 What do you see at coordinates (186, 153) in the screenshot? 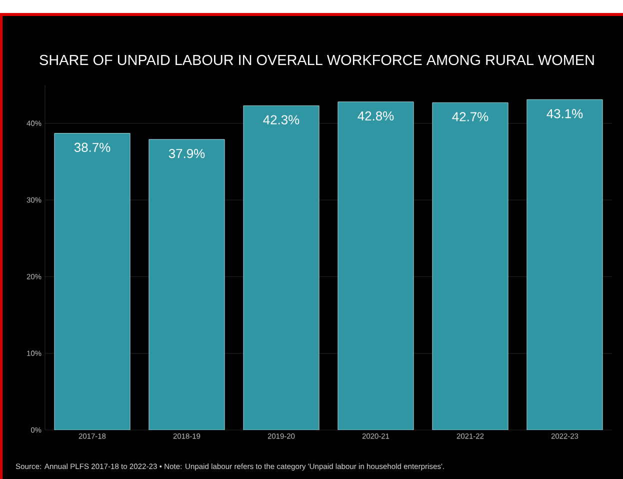
I see `data-label: 37.9%` at bounding box center [186, 153].